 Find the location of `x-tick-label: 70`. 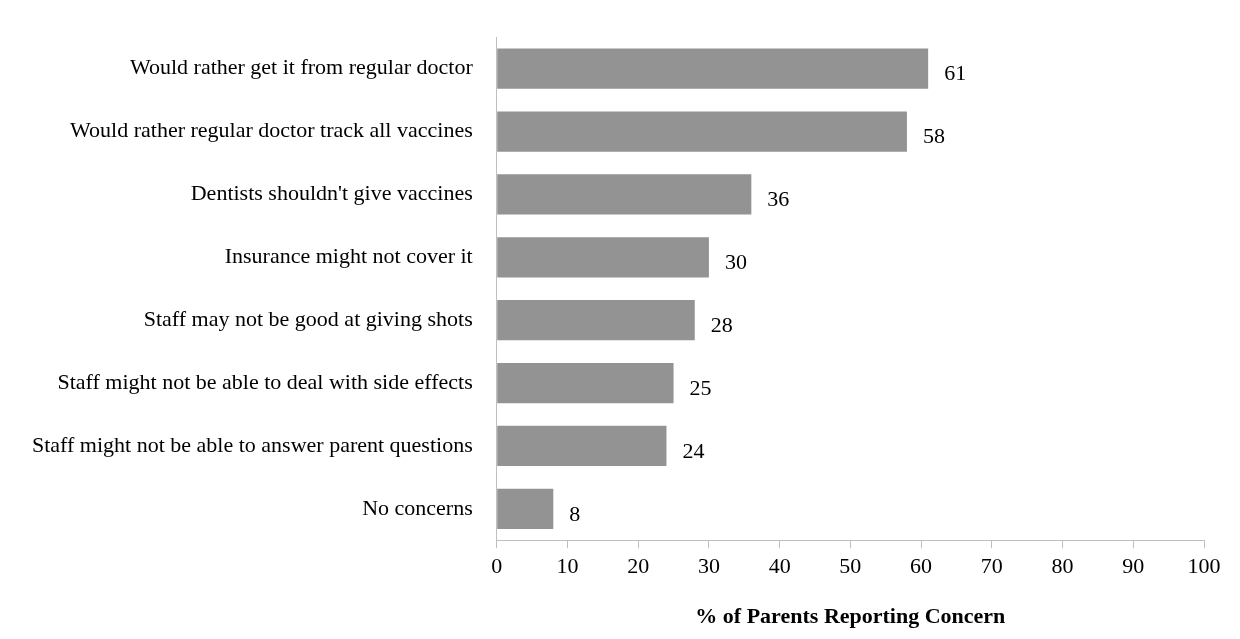

x-tick-label: 70 is located at coordinates (991, 566).